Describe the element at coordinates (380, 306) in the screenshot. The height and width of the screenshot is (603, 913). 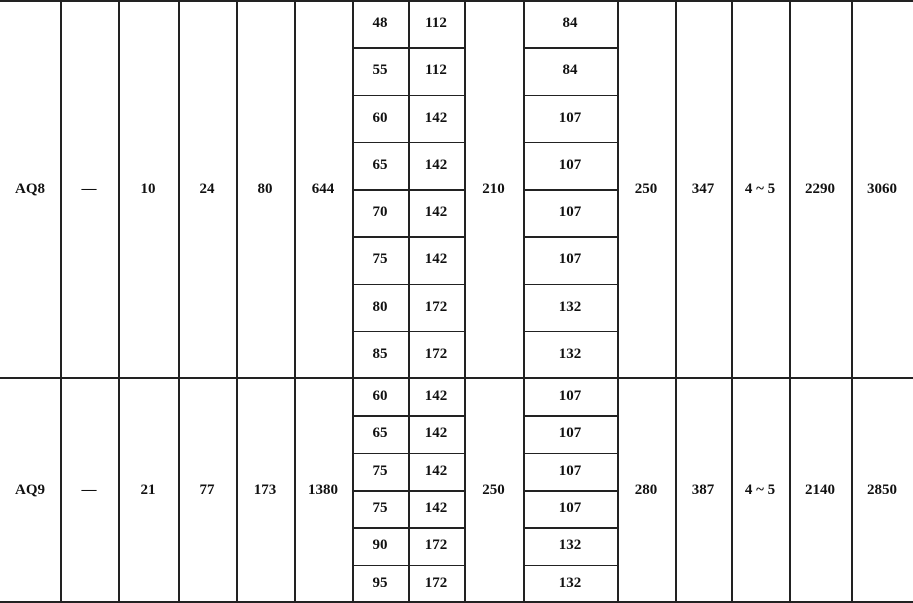
I see `sub-row-cell: 80` at that location.